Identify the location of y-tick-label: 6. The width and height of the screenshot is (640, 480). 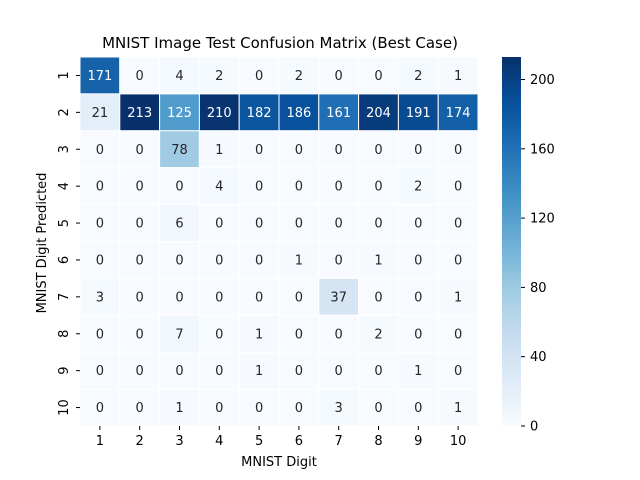
(64, 260).